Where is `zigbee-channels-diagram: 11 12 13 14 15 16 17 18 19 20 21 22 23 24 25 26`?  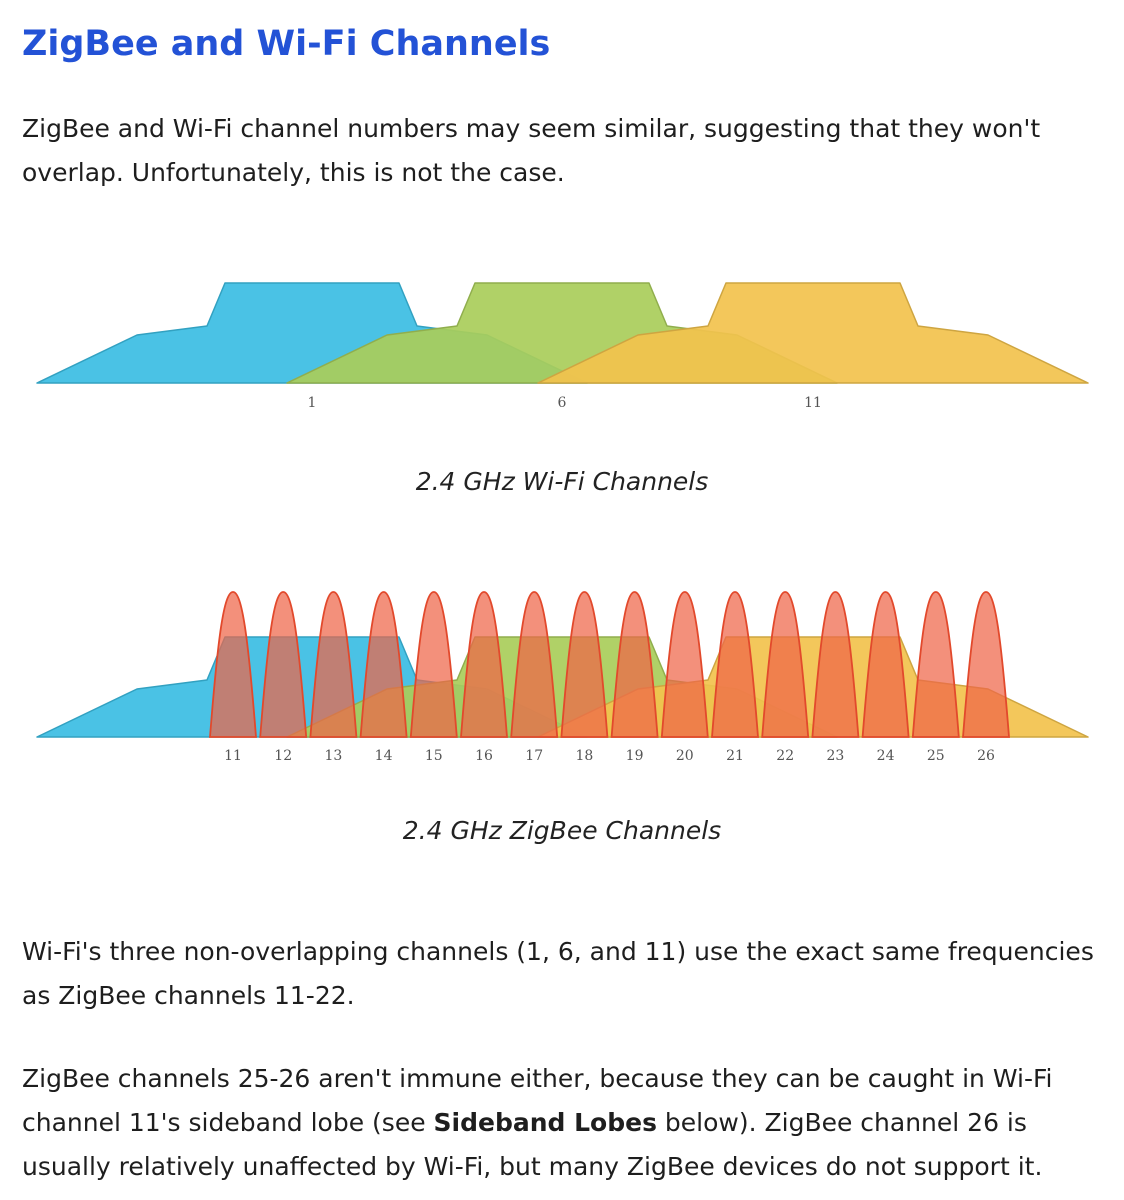 zigbee-channels-diagram: 11 12 13 14 15 16 17 18 19 20 21 22 23 24 25 26 is located at coordinates (562, 677).